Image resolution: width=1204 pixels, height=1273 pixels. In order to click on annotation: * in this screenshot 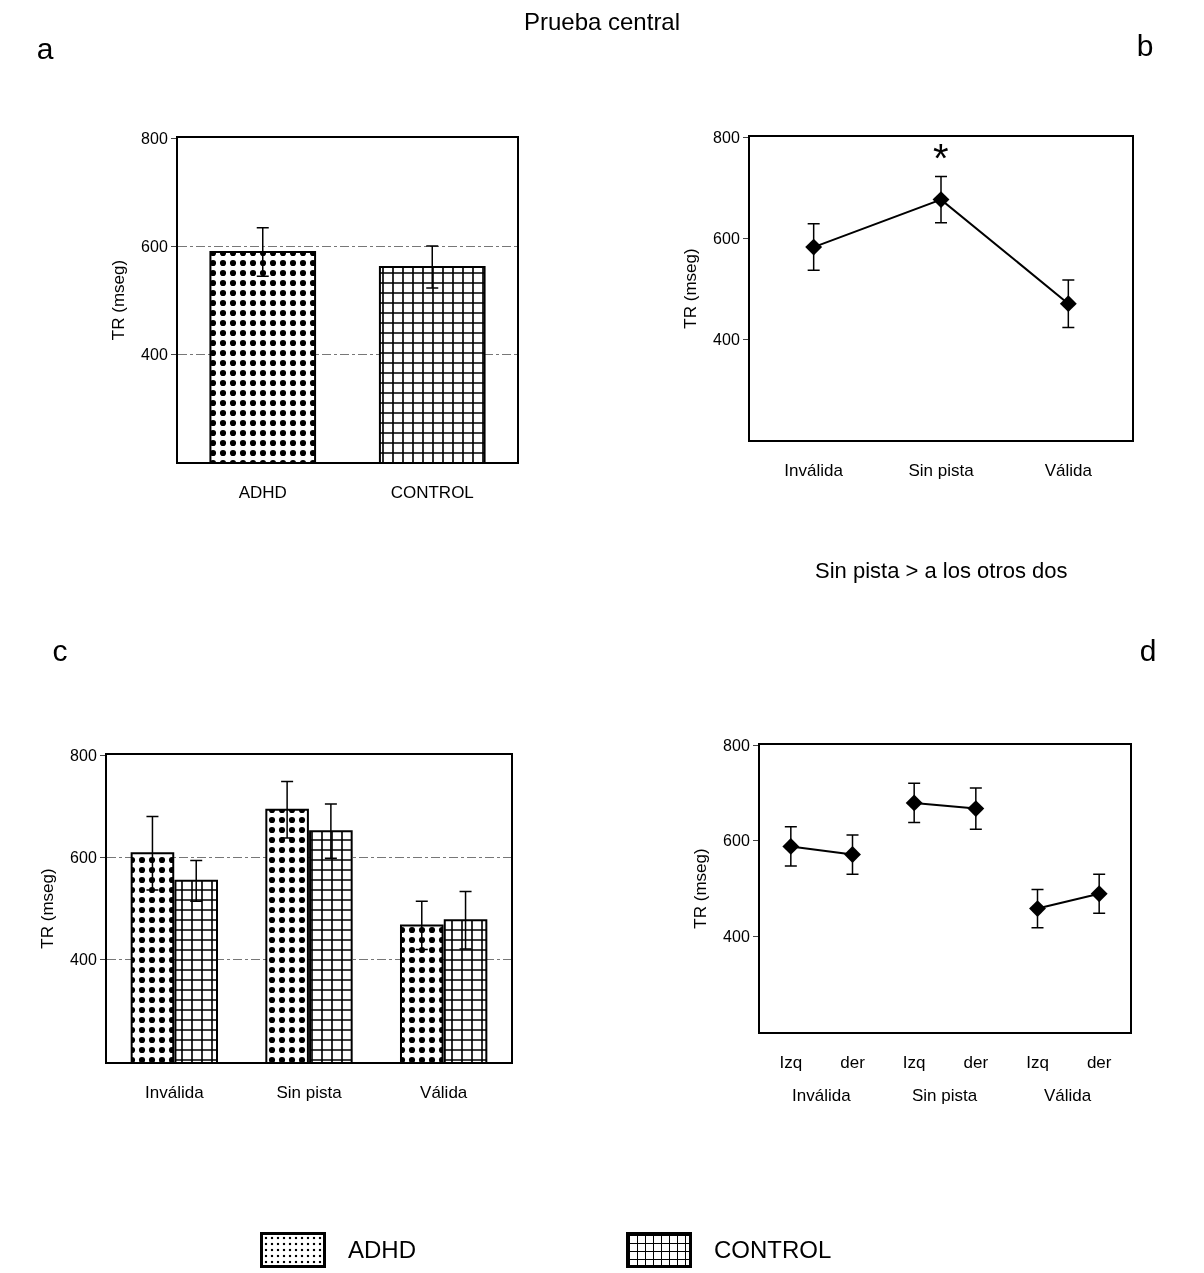, I will do `click(941, 158)`.